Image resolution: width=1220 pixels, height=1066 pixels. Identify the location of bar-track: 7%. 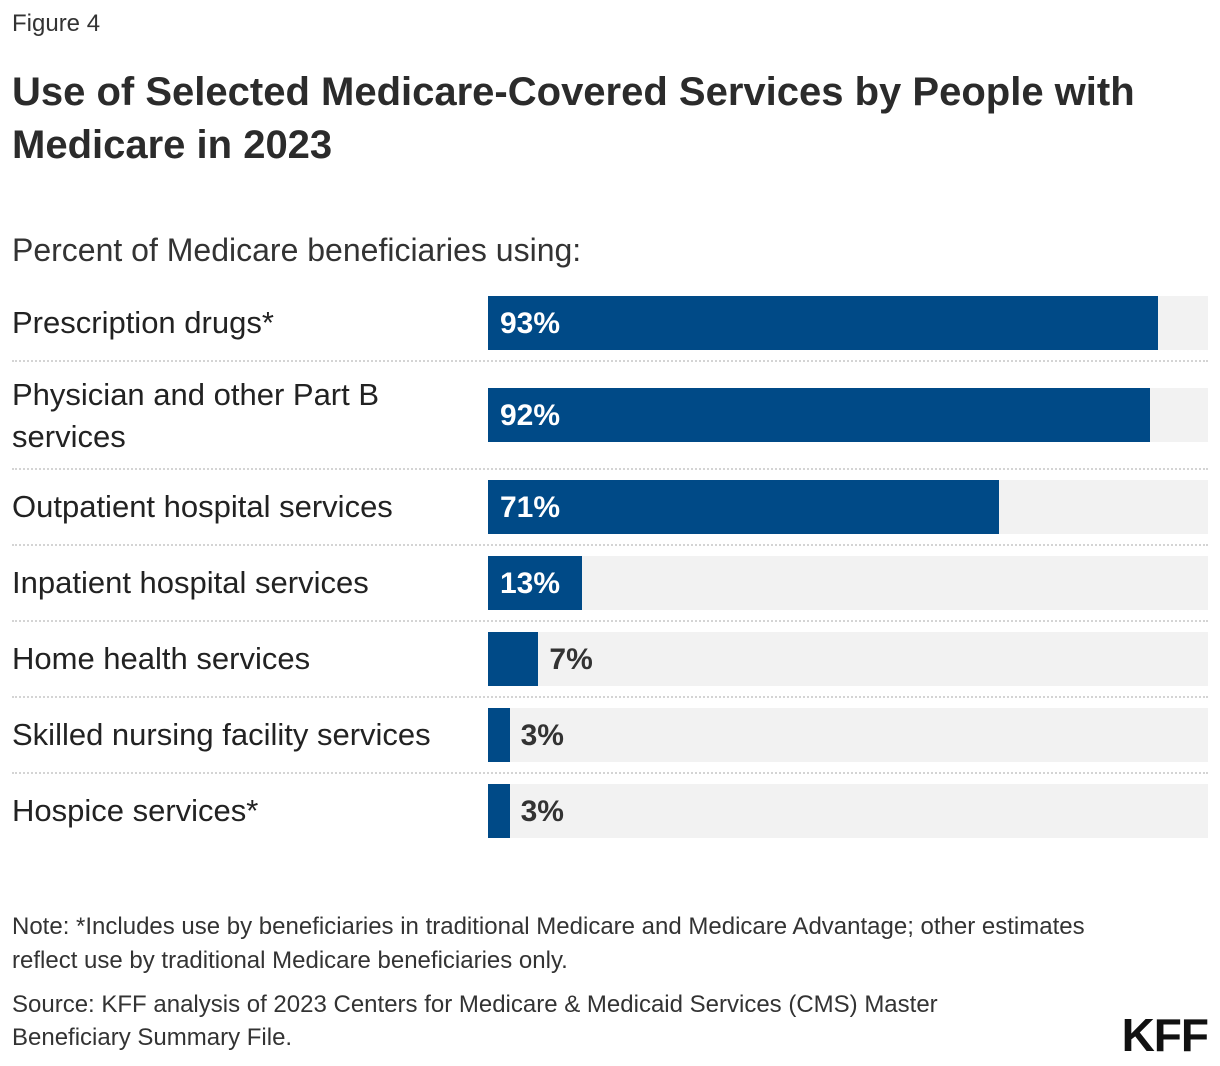
(848, 659).